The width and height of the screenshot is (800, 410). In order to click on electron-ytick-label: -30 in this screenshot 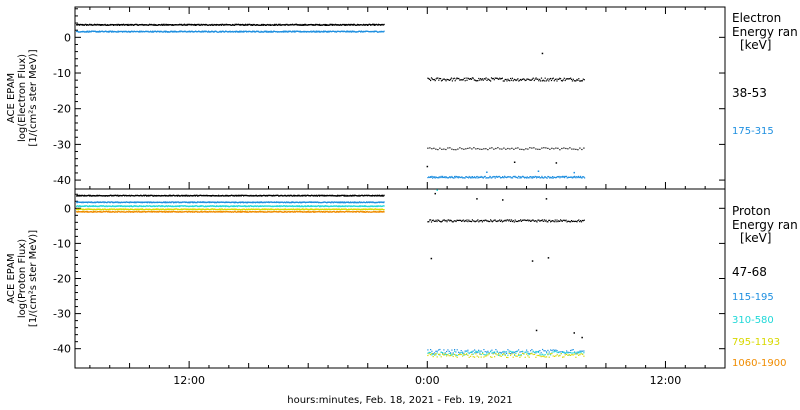, I will do `click(62, 144)`.